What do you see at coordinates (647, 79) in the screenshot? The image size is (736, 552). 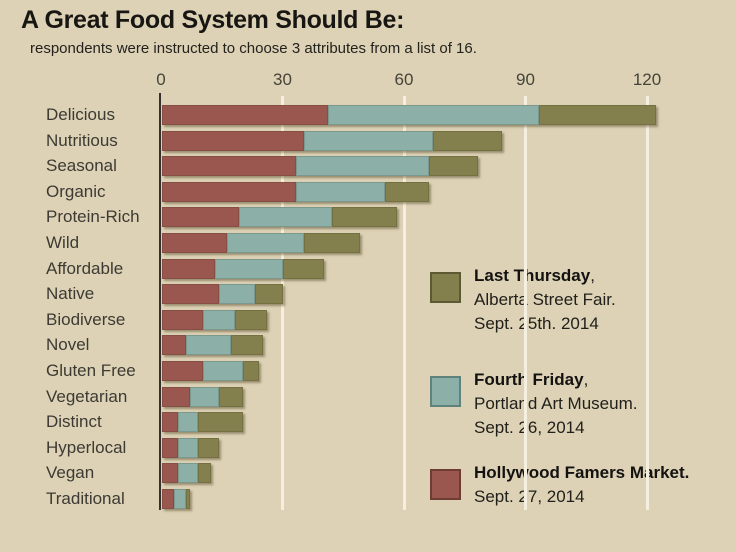 I see `tick-label-120: 120` at bounding box center [647, 79].